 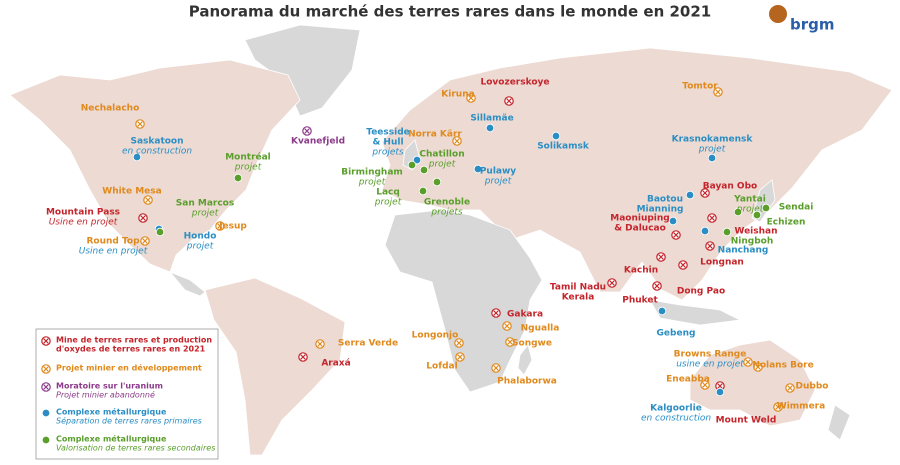 What do you see at coordinates (752, 242) in the screenshot?
I see `site-label: Ningboh` at bounding box center [752, 242].